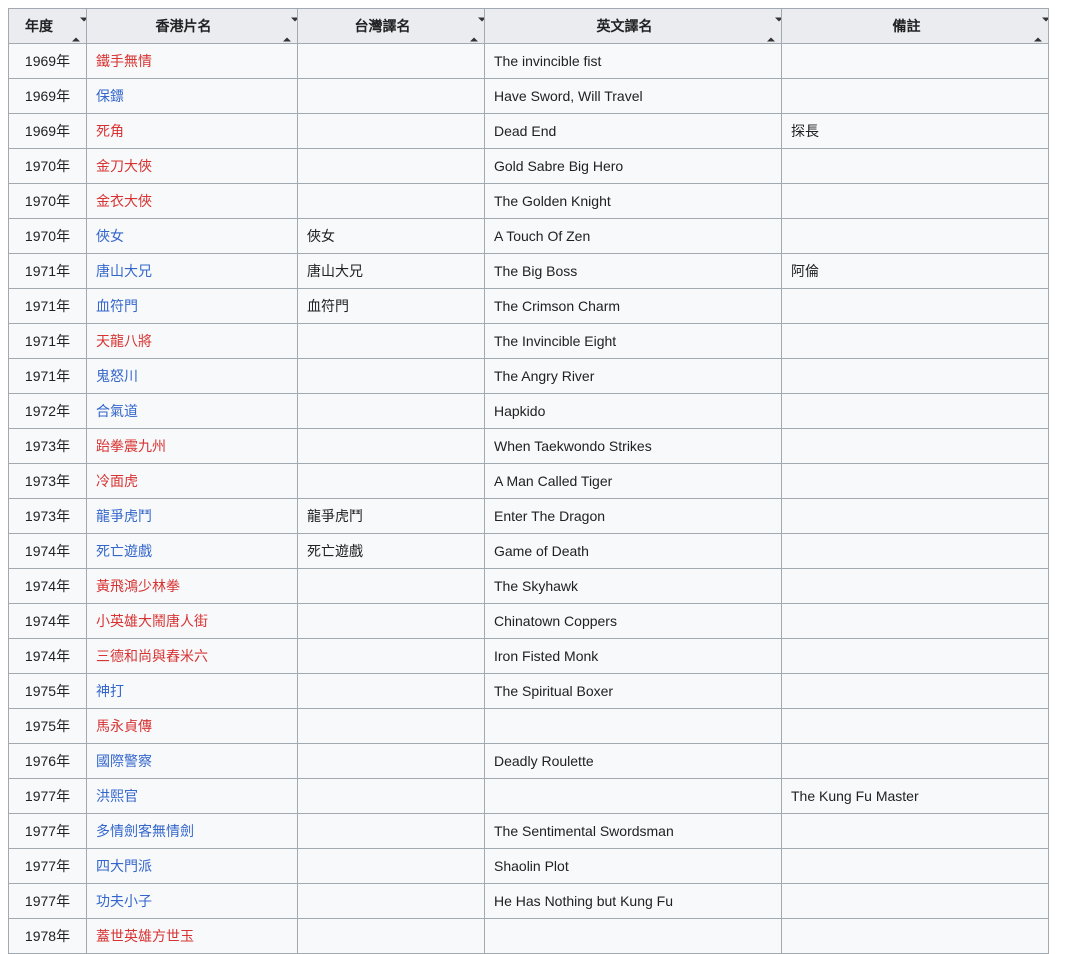  What do you see at coordinates (124, 901) in the screenshot?
I see `hk-title-link: 功夫小子` at bounding box center [124, 901].